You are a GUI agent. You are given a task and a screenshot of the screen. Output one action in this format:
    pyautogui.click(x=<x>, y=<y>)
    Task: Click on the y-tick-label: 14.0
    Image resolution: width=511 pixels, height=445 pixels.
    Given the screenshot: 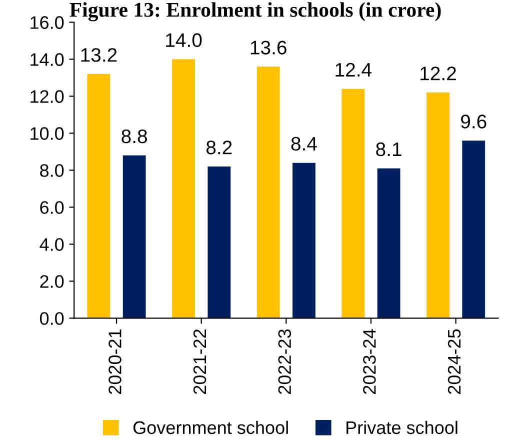 What is the action you would take?
    pyautogui.click(x=47, y=59)
    